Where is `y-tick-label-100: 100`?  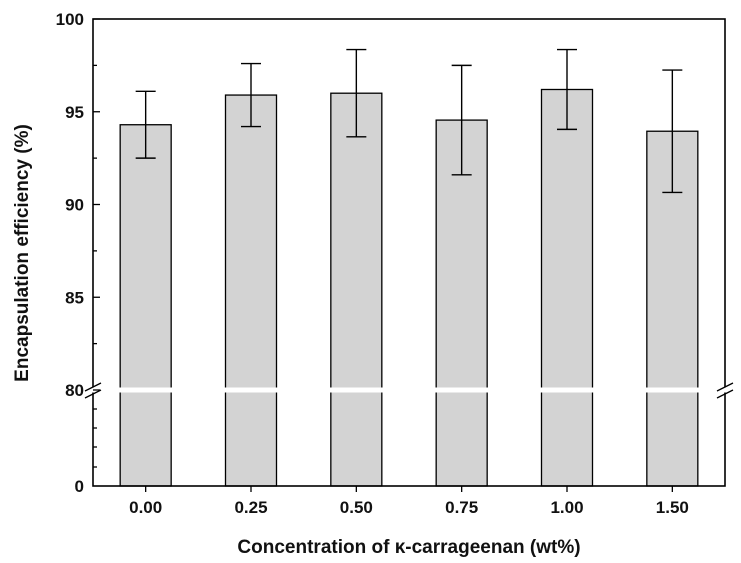
y-tick-label-100: 100 is located at coordinates (70, 19).